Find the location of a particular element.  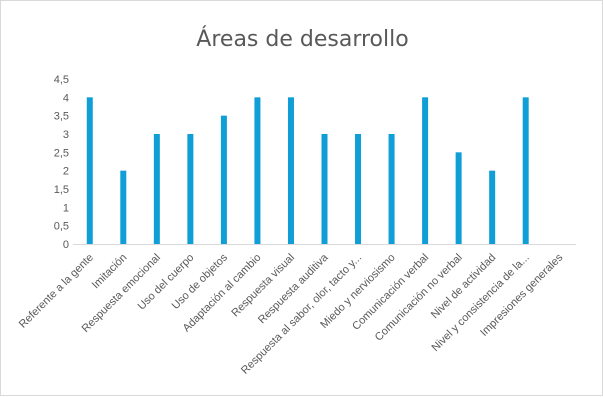

y-tick-label: 4,5 is located at coordinates (61, 80).